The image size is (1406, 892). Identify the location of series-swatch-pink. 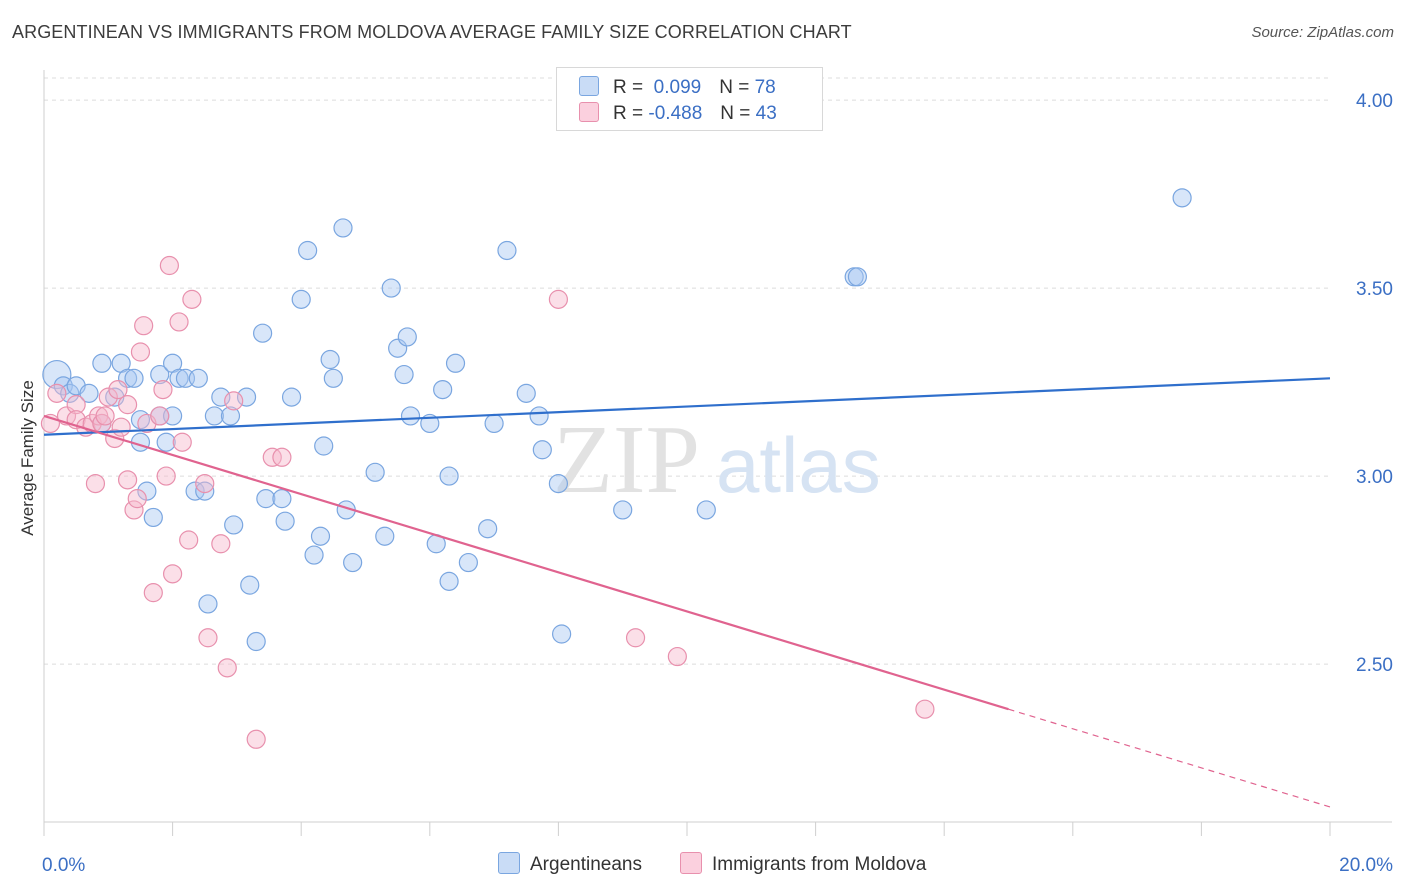
(691, 863).